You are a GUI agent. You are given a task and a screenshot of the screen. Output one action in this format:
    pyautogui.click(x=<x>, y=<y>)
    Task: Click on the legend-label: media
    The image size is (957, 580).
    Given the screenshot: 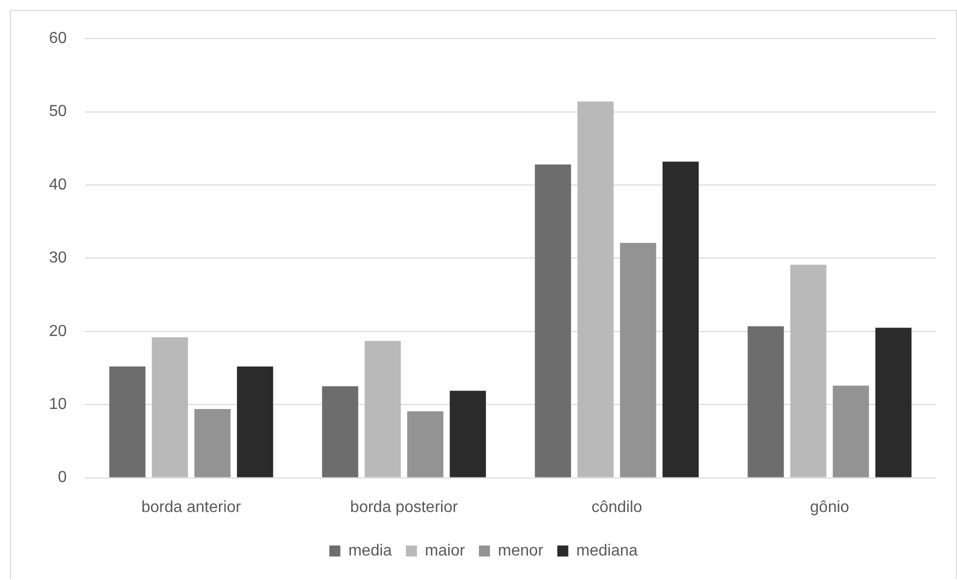 What is the action you would take?
    pyautogui.click(x=370, y=551)
    